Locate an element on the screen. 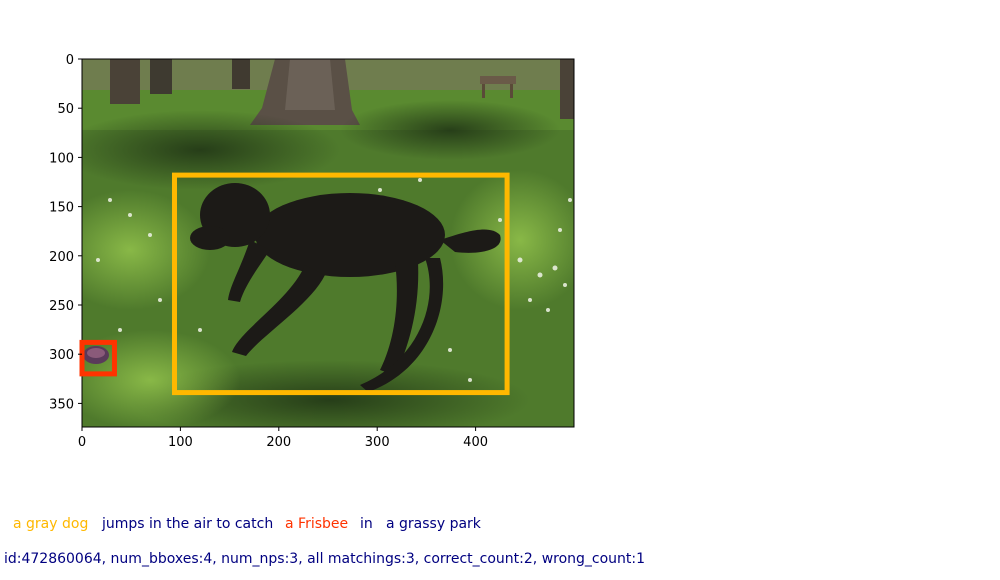 This screenshot has width=1000, height=580. x-axis: 0 100 200 300 400 is located at coordinates (283, 438).